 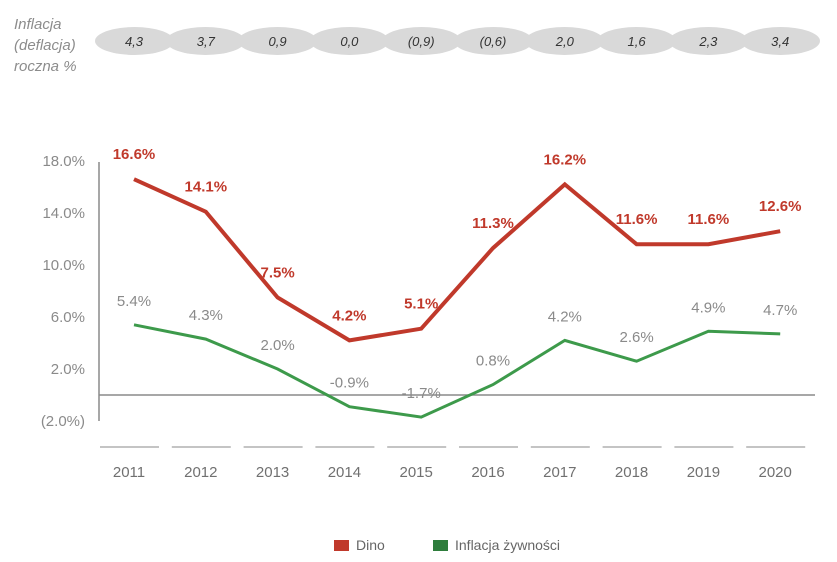 What do you see at coordinates (134, 301) in the screenshot?
I see `data-label: 5.4%` at bounding box center [134, 301].